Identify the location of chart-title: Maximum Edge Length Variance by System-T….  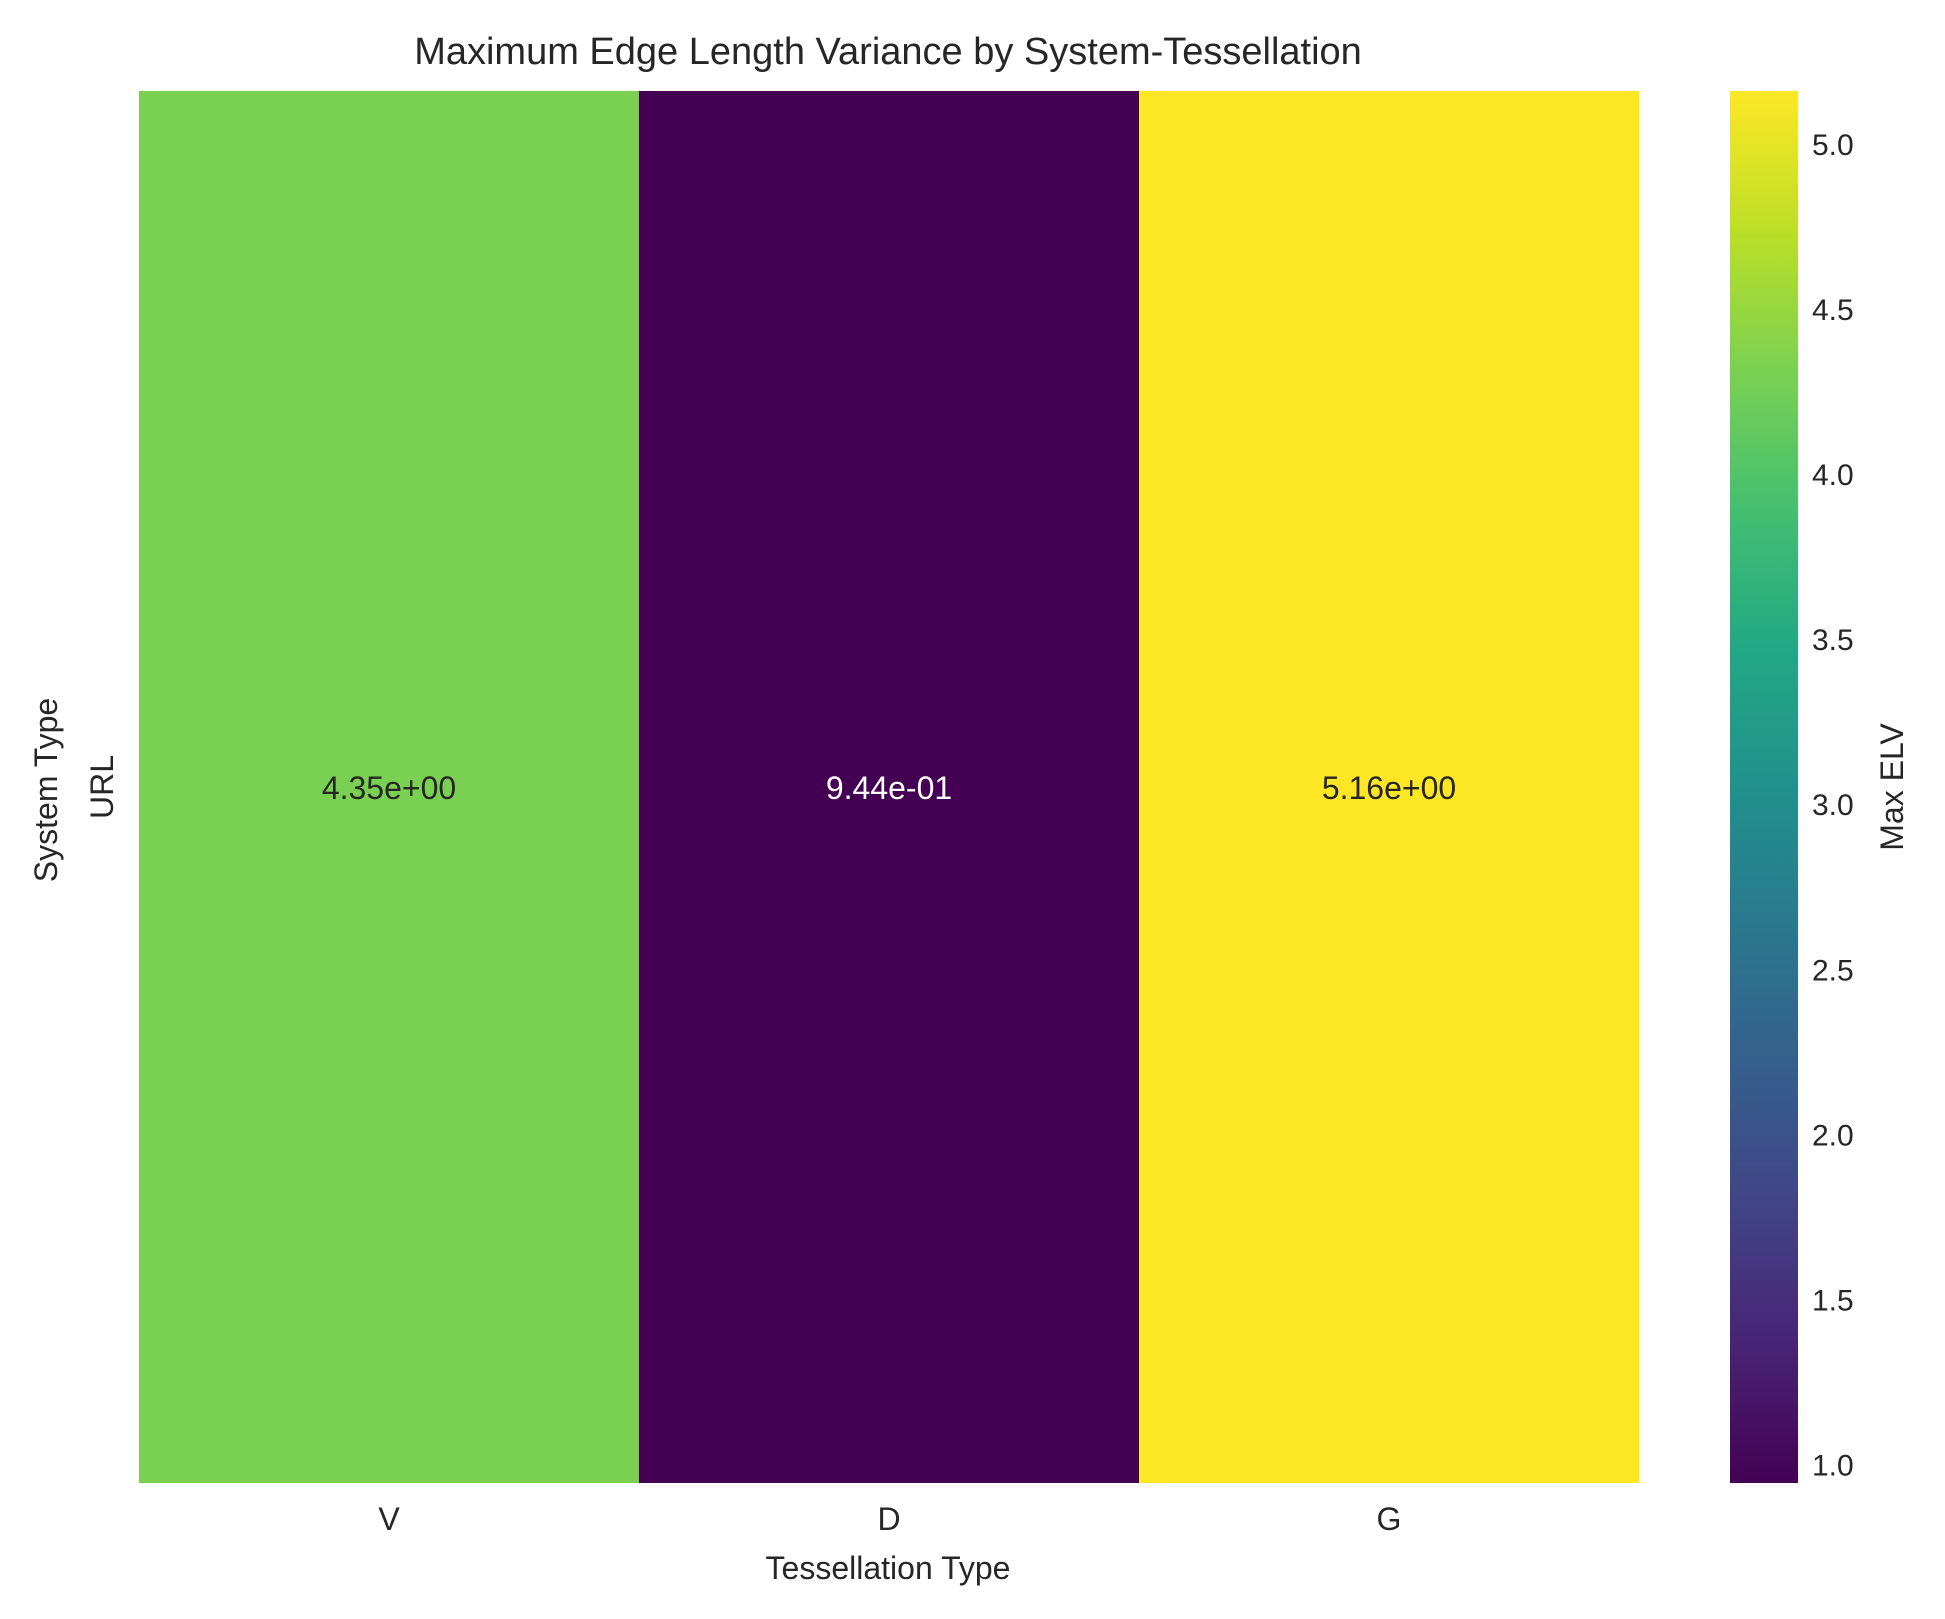
(888, 52).